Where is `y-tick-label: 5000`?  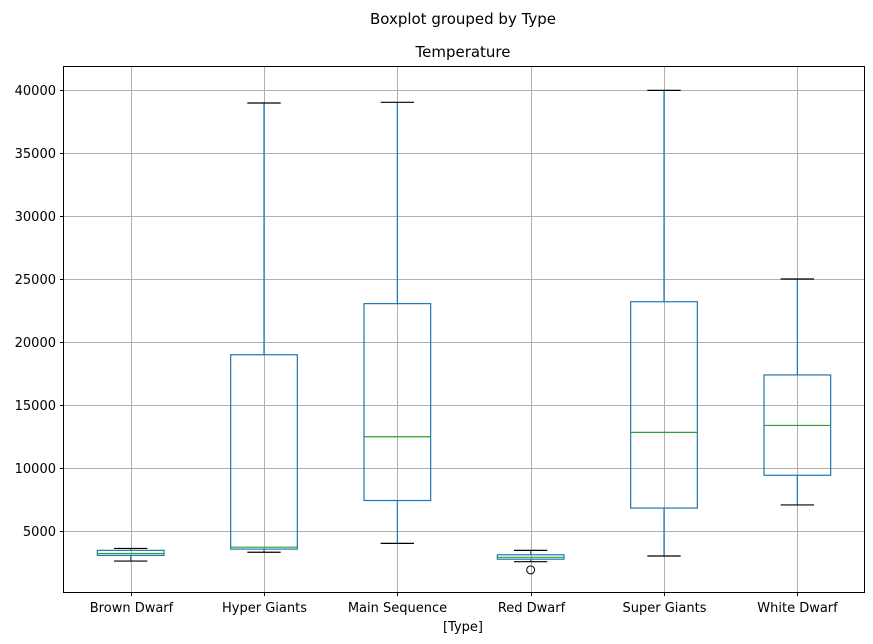 y-tick-label: 5000 is located at coordinates (39, 532).